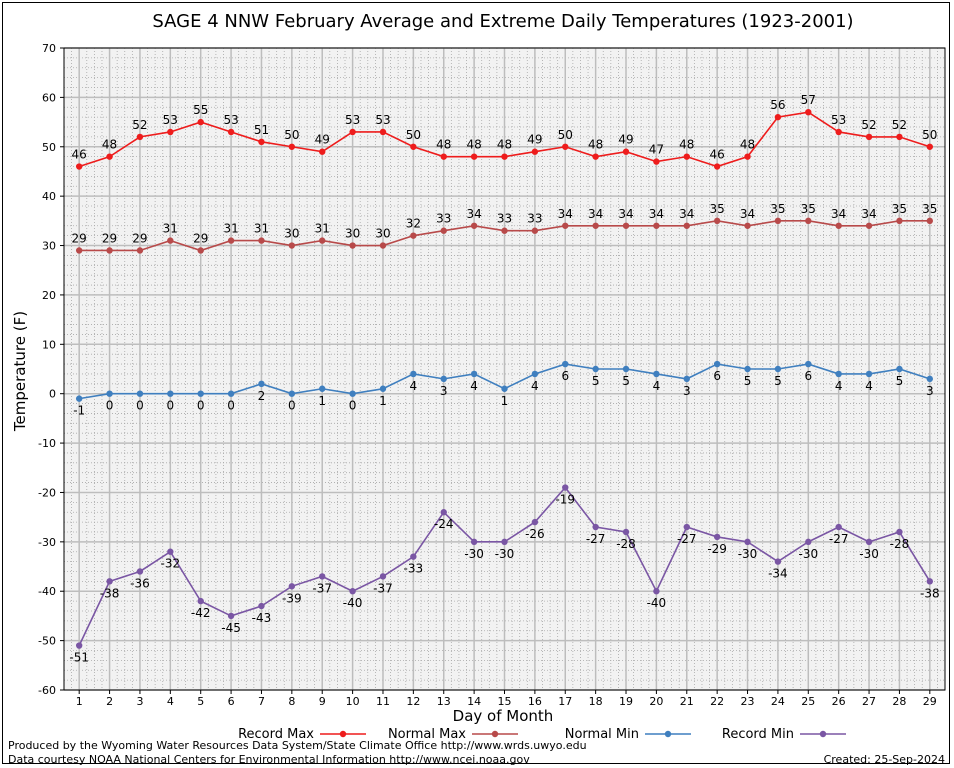 The width and height of the screenshot is (954, 768). What do you see at coordinates (291, 701) in the screenshot?
I see `x-tick-label: 8` at bounding box center [291, 701].